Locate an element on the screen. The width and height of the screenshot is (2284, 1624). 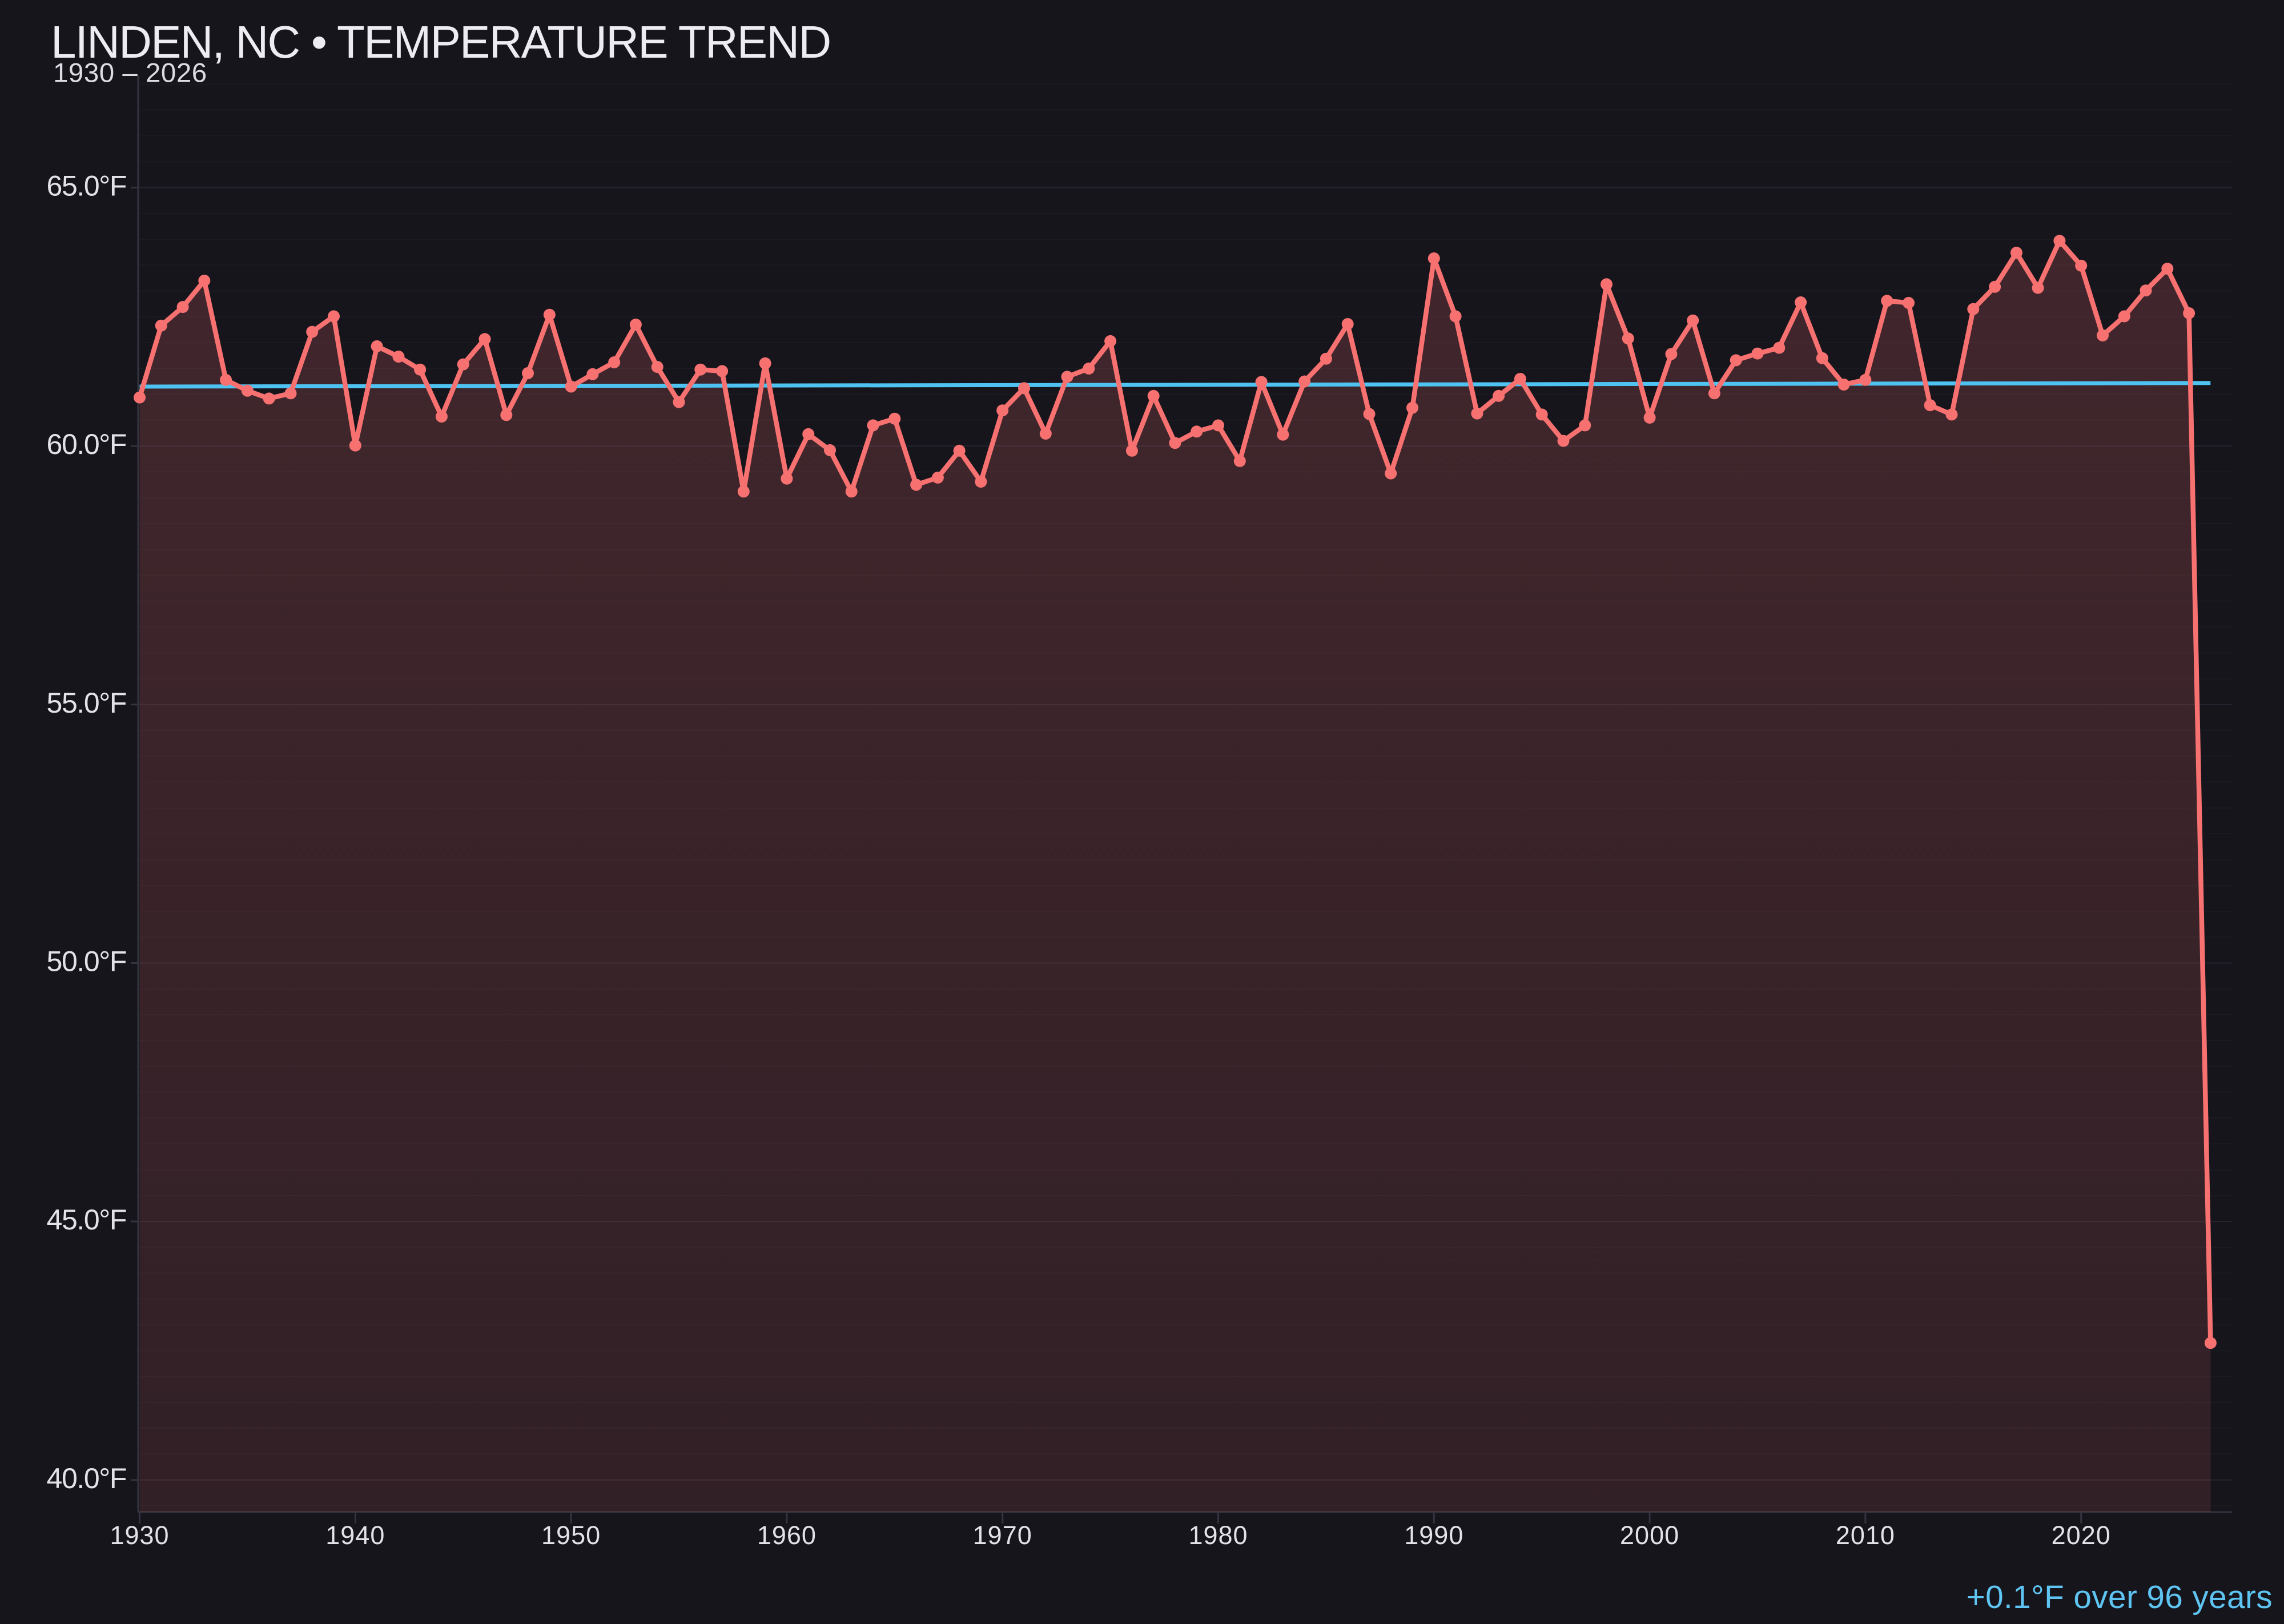
svg-text: 1960 is located at coordinates (787, 1535).